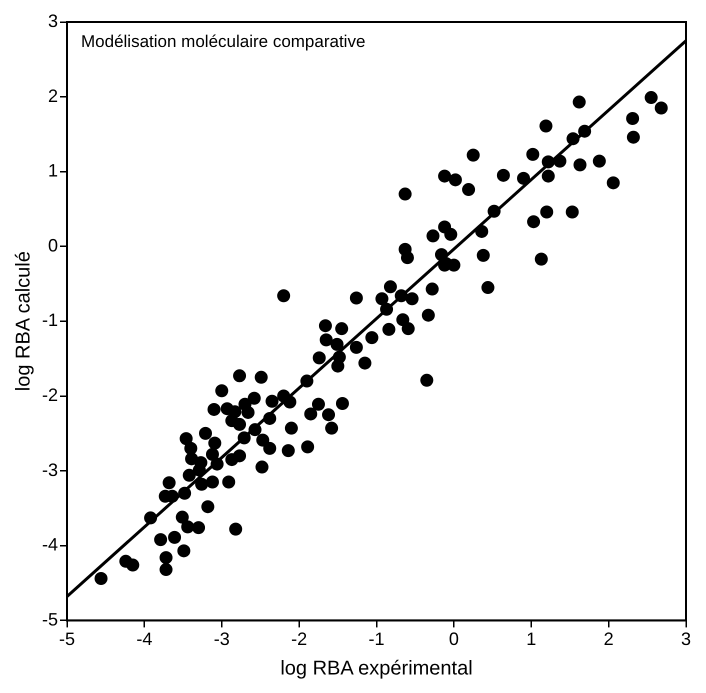  What do you see at coordinates (144, 639) in the screenshot?
I see `x-tick-label: -4` at bounding box center [144, 639].